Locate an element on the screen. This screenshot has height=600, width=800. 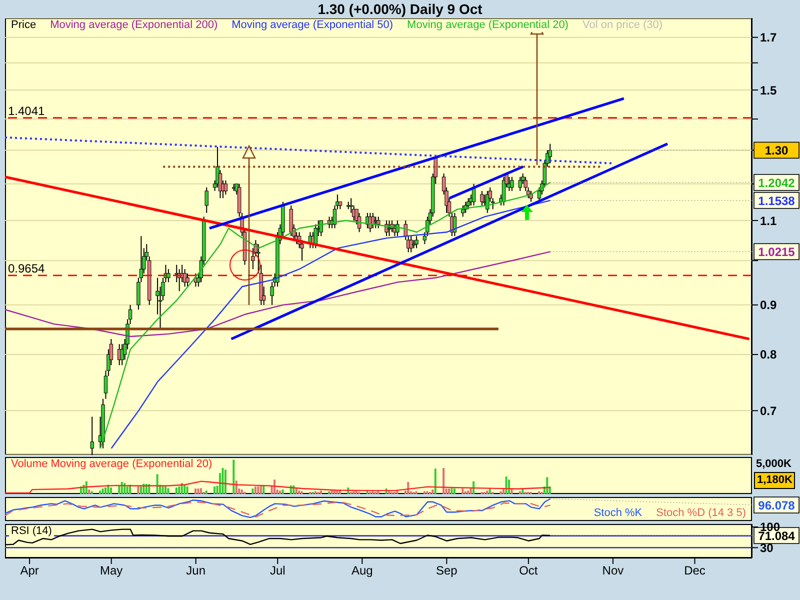
ref-line-label: 0.9654 is located at coordinates (27, 268).